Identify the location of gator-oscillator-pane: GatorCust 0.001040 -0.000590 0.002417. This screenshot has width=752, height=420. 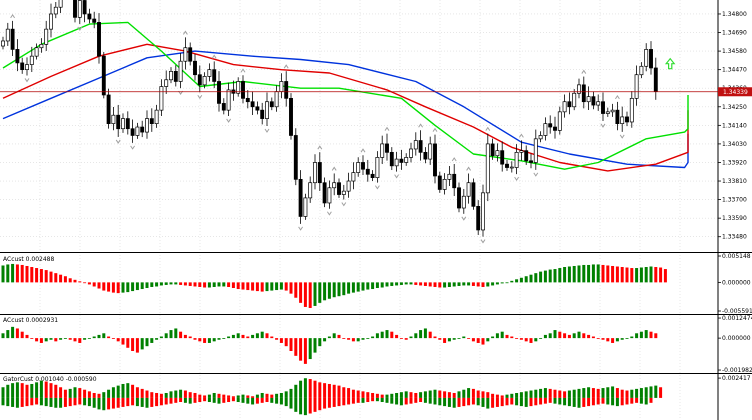
(376, 397).